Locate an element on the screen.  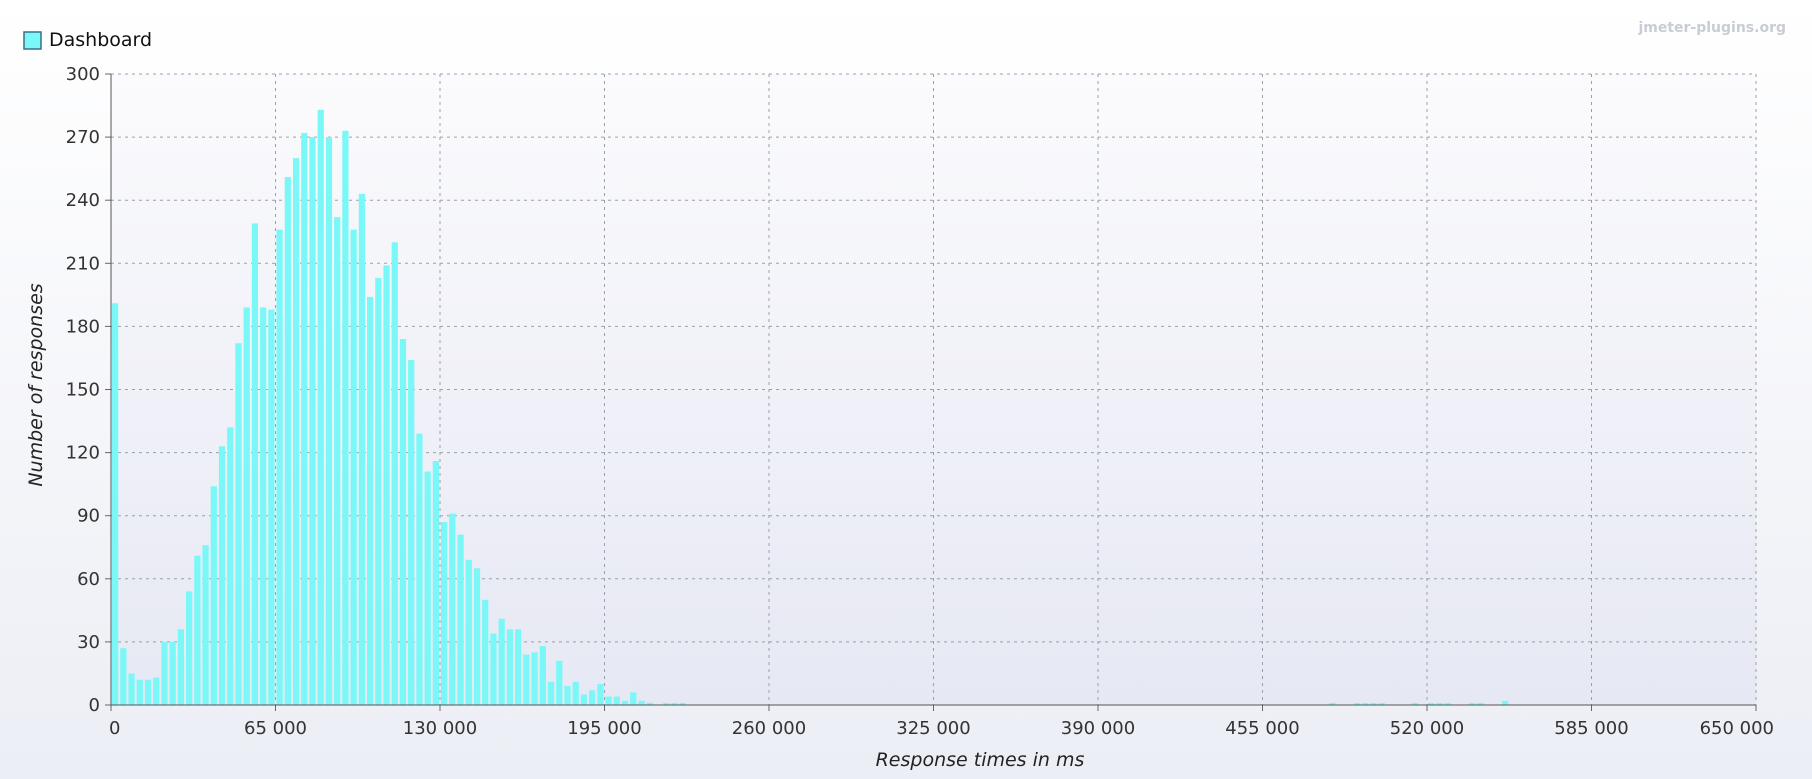
x-tick-label: 0 is located at coordinates (114, 728).